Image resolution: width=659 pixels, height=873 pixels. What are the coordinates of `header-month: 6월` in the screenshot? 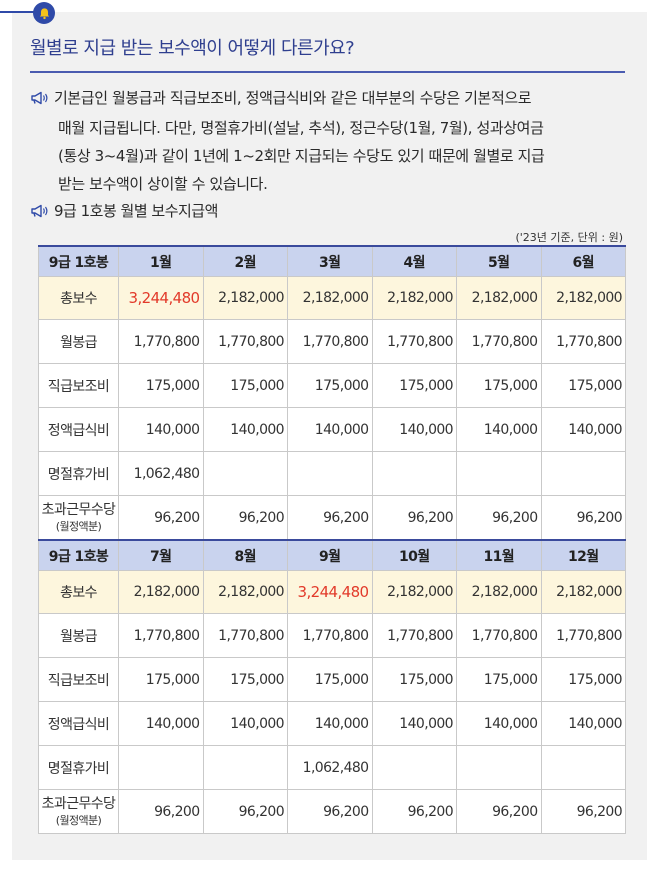 It's located at (583, 261).